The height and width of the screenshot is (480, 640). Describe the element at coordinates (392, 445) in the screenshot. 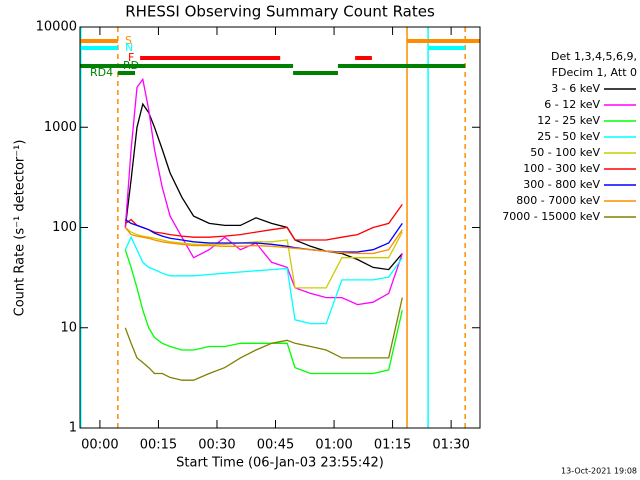

I see `x-tick-label: 01:15` at that location.